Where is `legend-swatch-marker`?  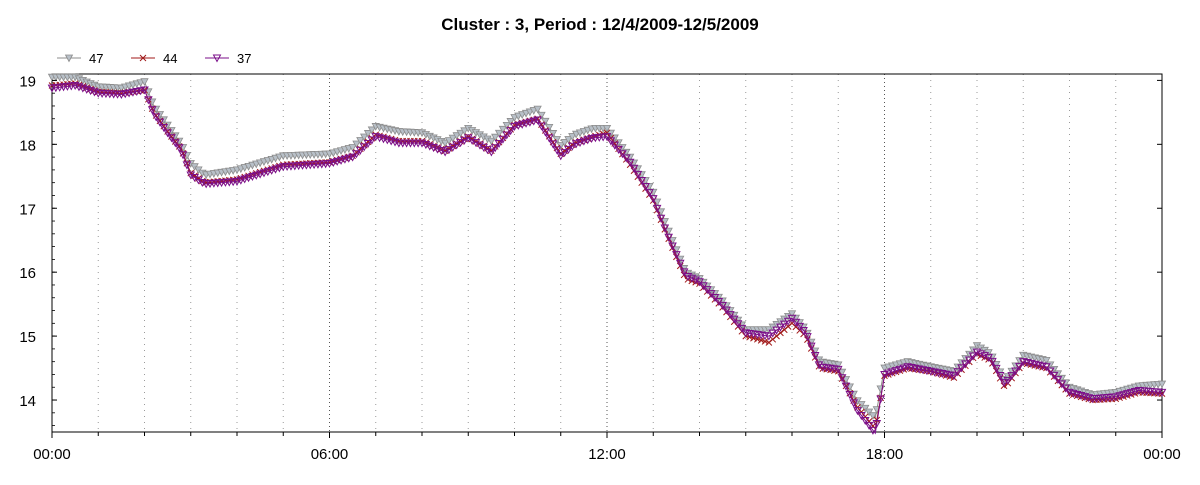 legend-swatch-marker is located at coordinates (143, 58).